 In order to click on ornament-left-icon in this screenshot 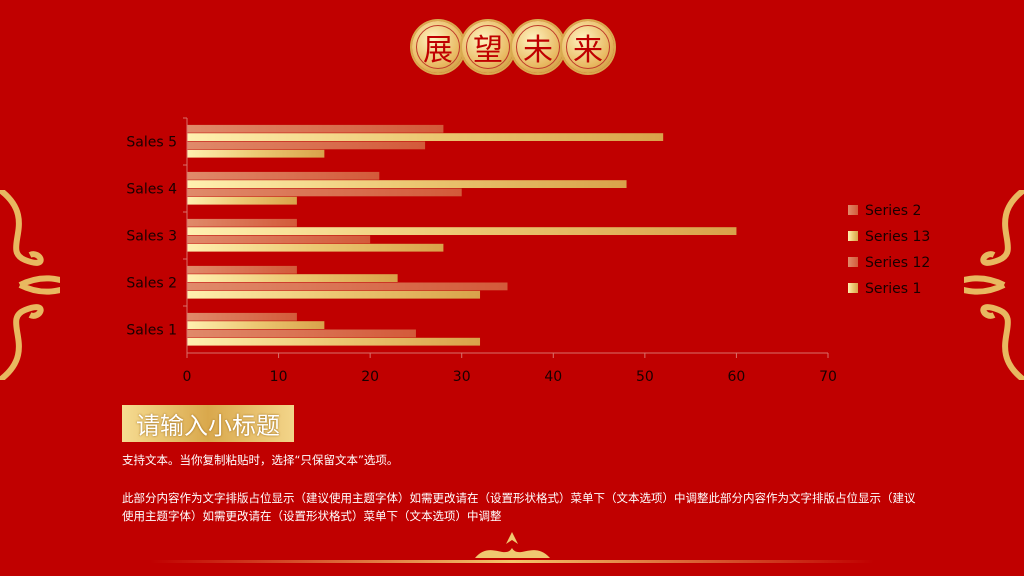, I will do `click(30, 285)`.